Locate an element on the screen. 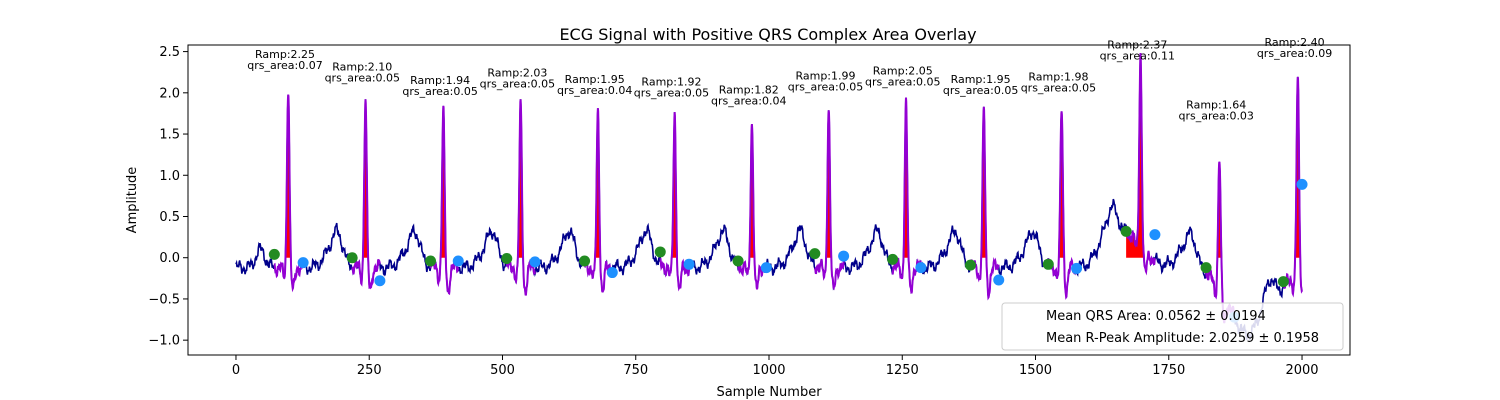 This screenshot has width=1500, height=400. qrs-area-annotation: qrs_area:0.09 is located at coordinates (1294, 53).